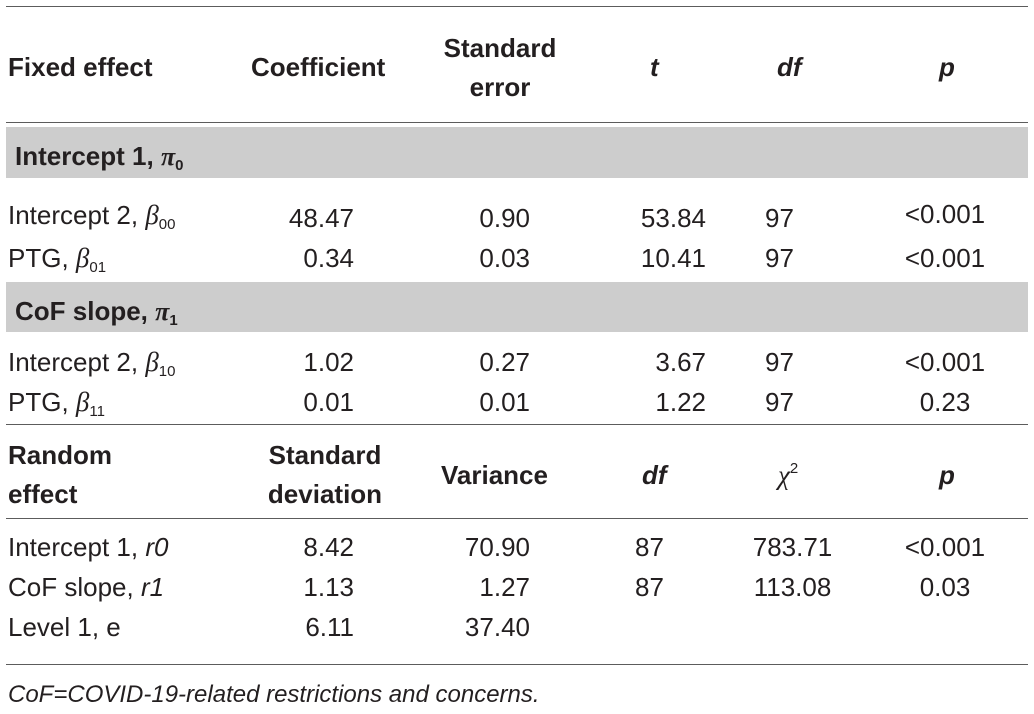 This screenshot has height=714, width=1034. Describe the element at coordinates (504, 218) in the screenshot. I see `cell-standard-error: 0.90` at that location.